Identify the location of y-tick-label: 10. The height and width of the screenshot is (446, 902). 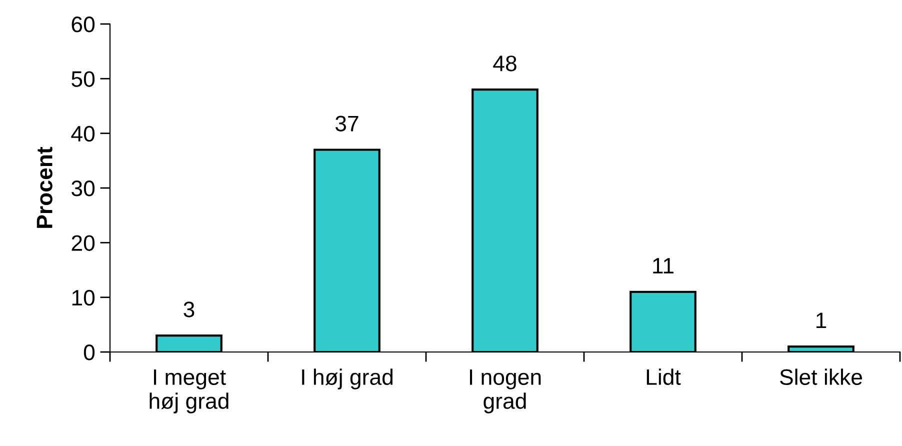
(83, 298).